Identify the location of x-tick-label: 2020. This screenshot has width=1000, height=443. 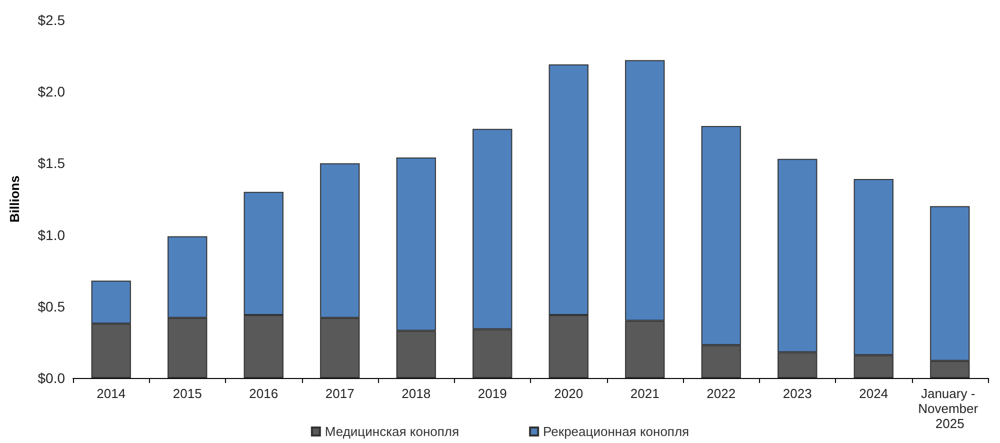
(569, 393).